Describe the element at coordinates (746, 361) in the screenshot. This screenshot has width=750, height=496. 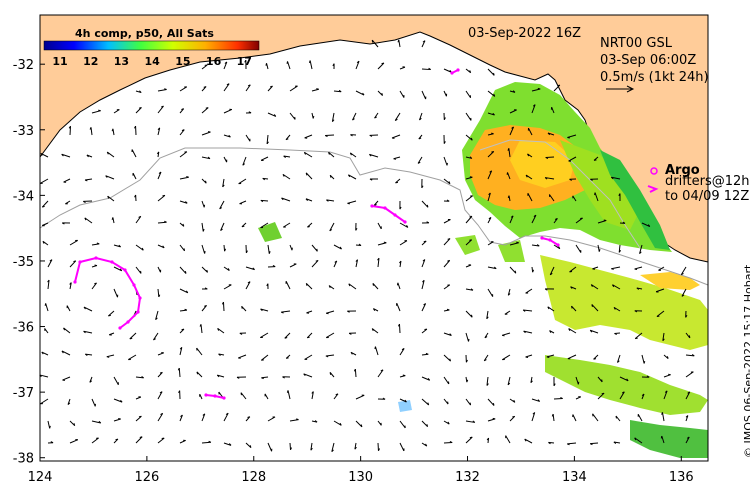
I see `credit-text: © IMOS 06-Sep-2022 15:17 Hobart` at that location.